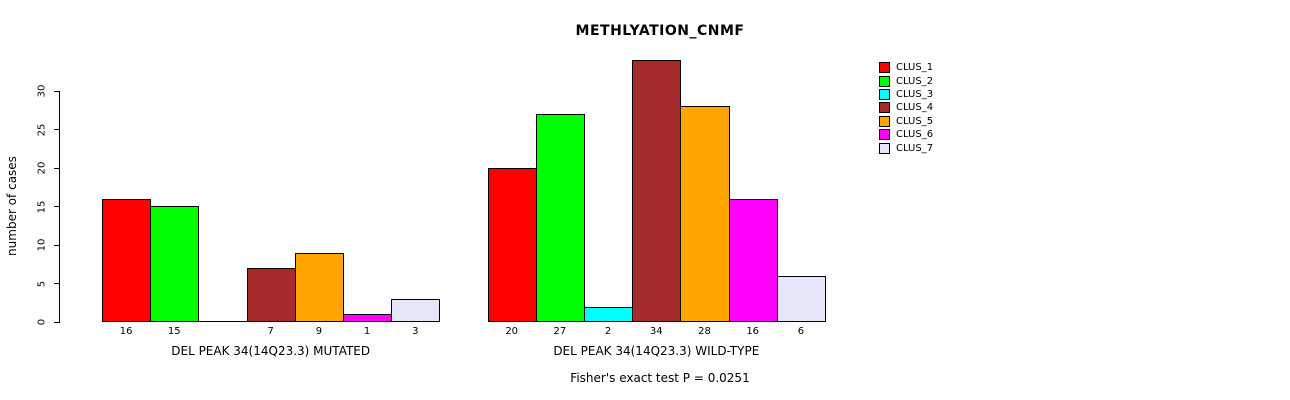 The image size is (1290, 400). What do you see at coordinates (753, 260) in the screenshot?
I see `bar-CLUS_6-group2` at bounding box center [753, 260].